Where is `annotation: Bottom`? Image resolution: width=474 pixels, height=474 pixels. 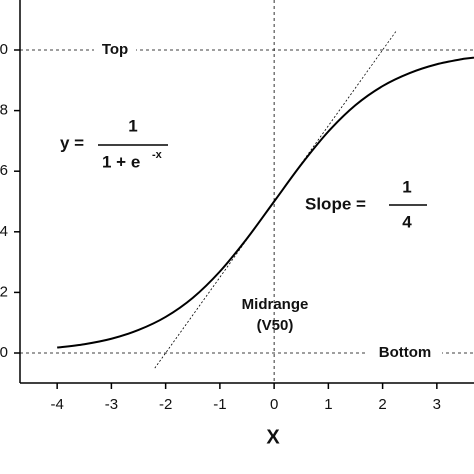
annotation: Bottom is located at coordinates (405, 352).